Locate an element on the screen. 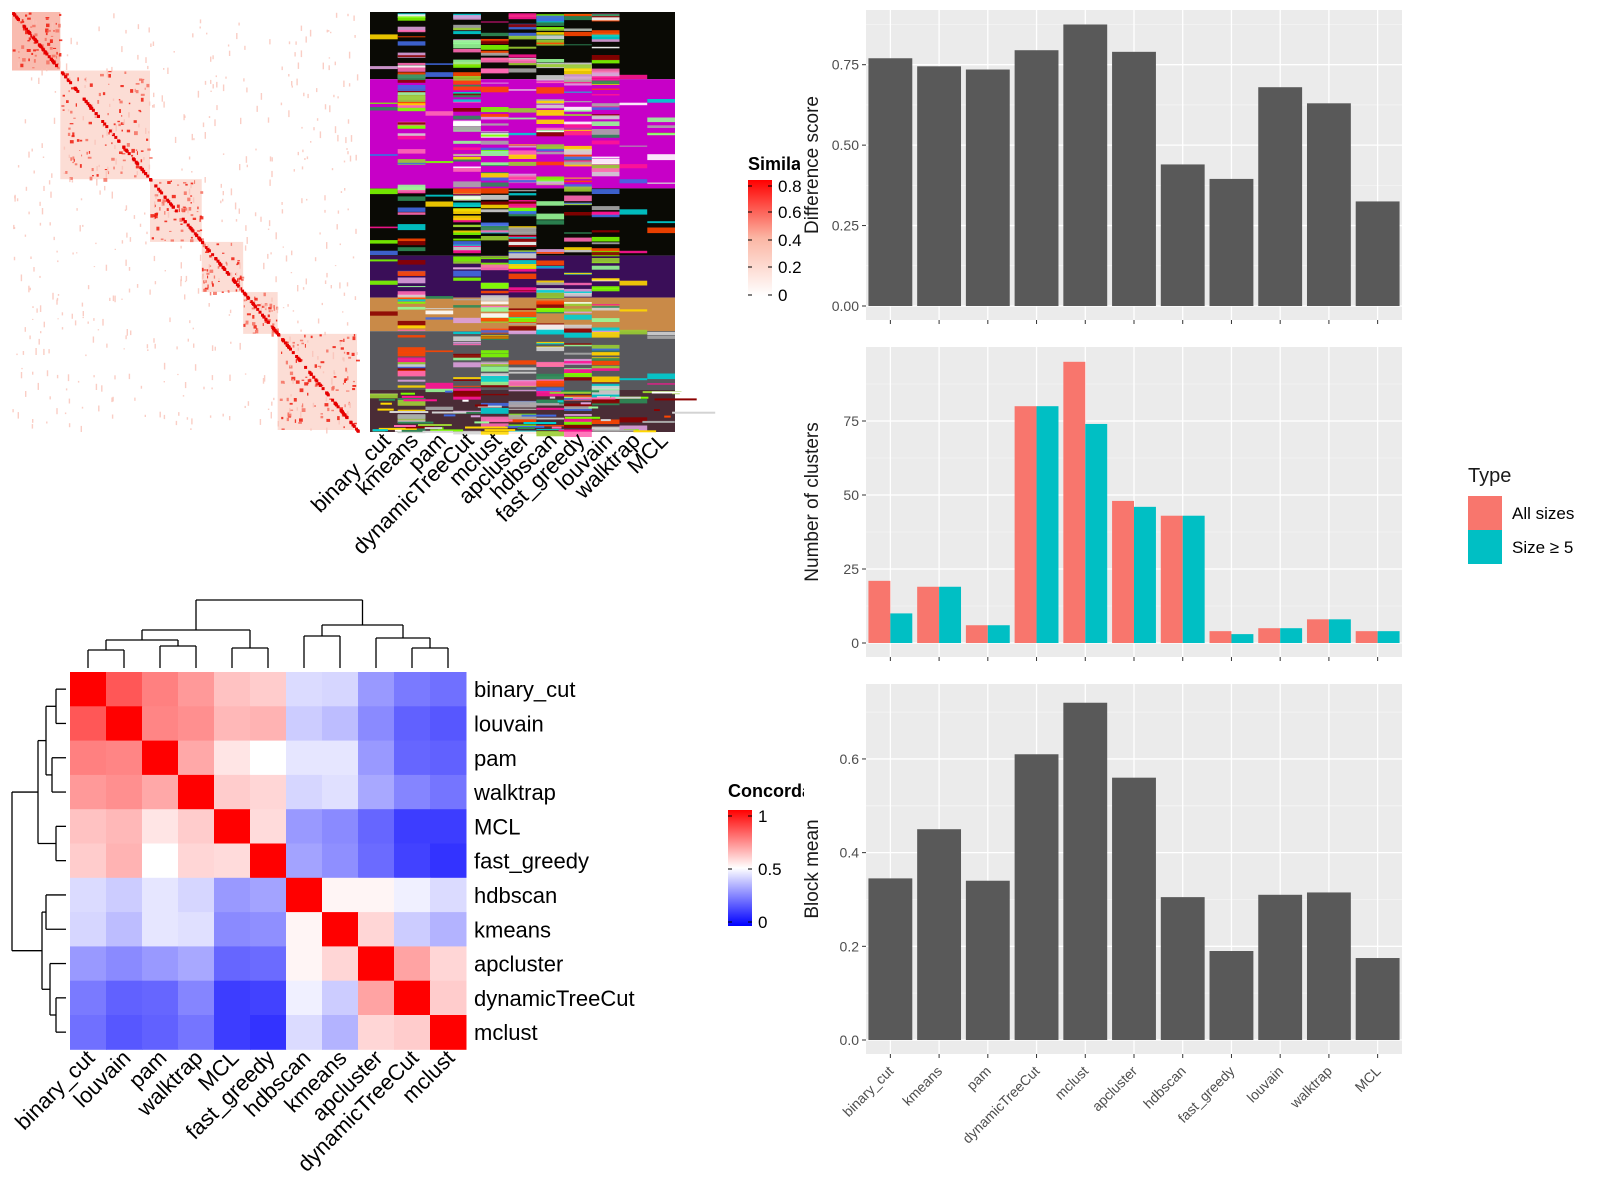 This screenshot has width=1600, height=1200. concordance-legend-title: Concordance is located at coordinates (785, 791).